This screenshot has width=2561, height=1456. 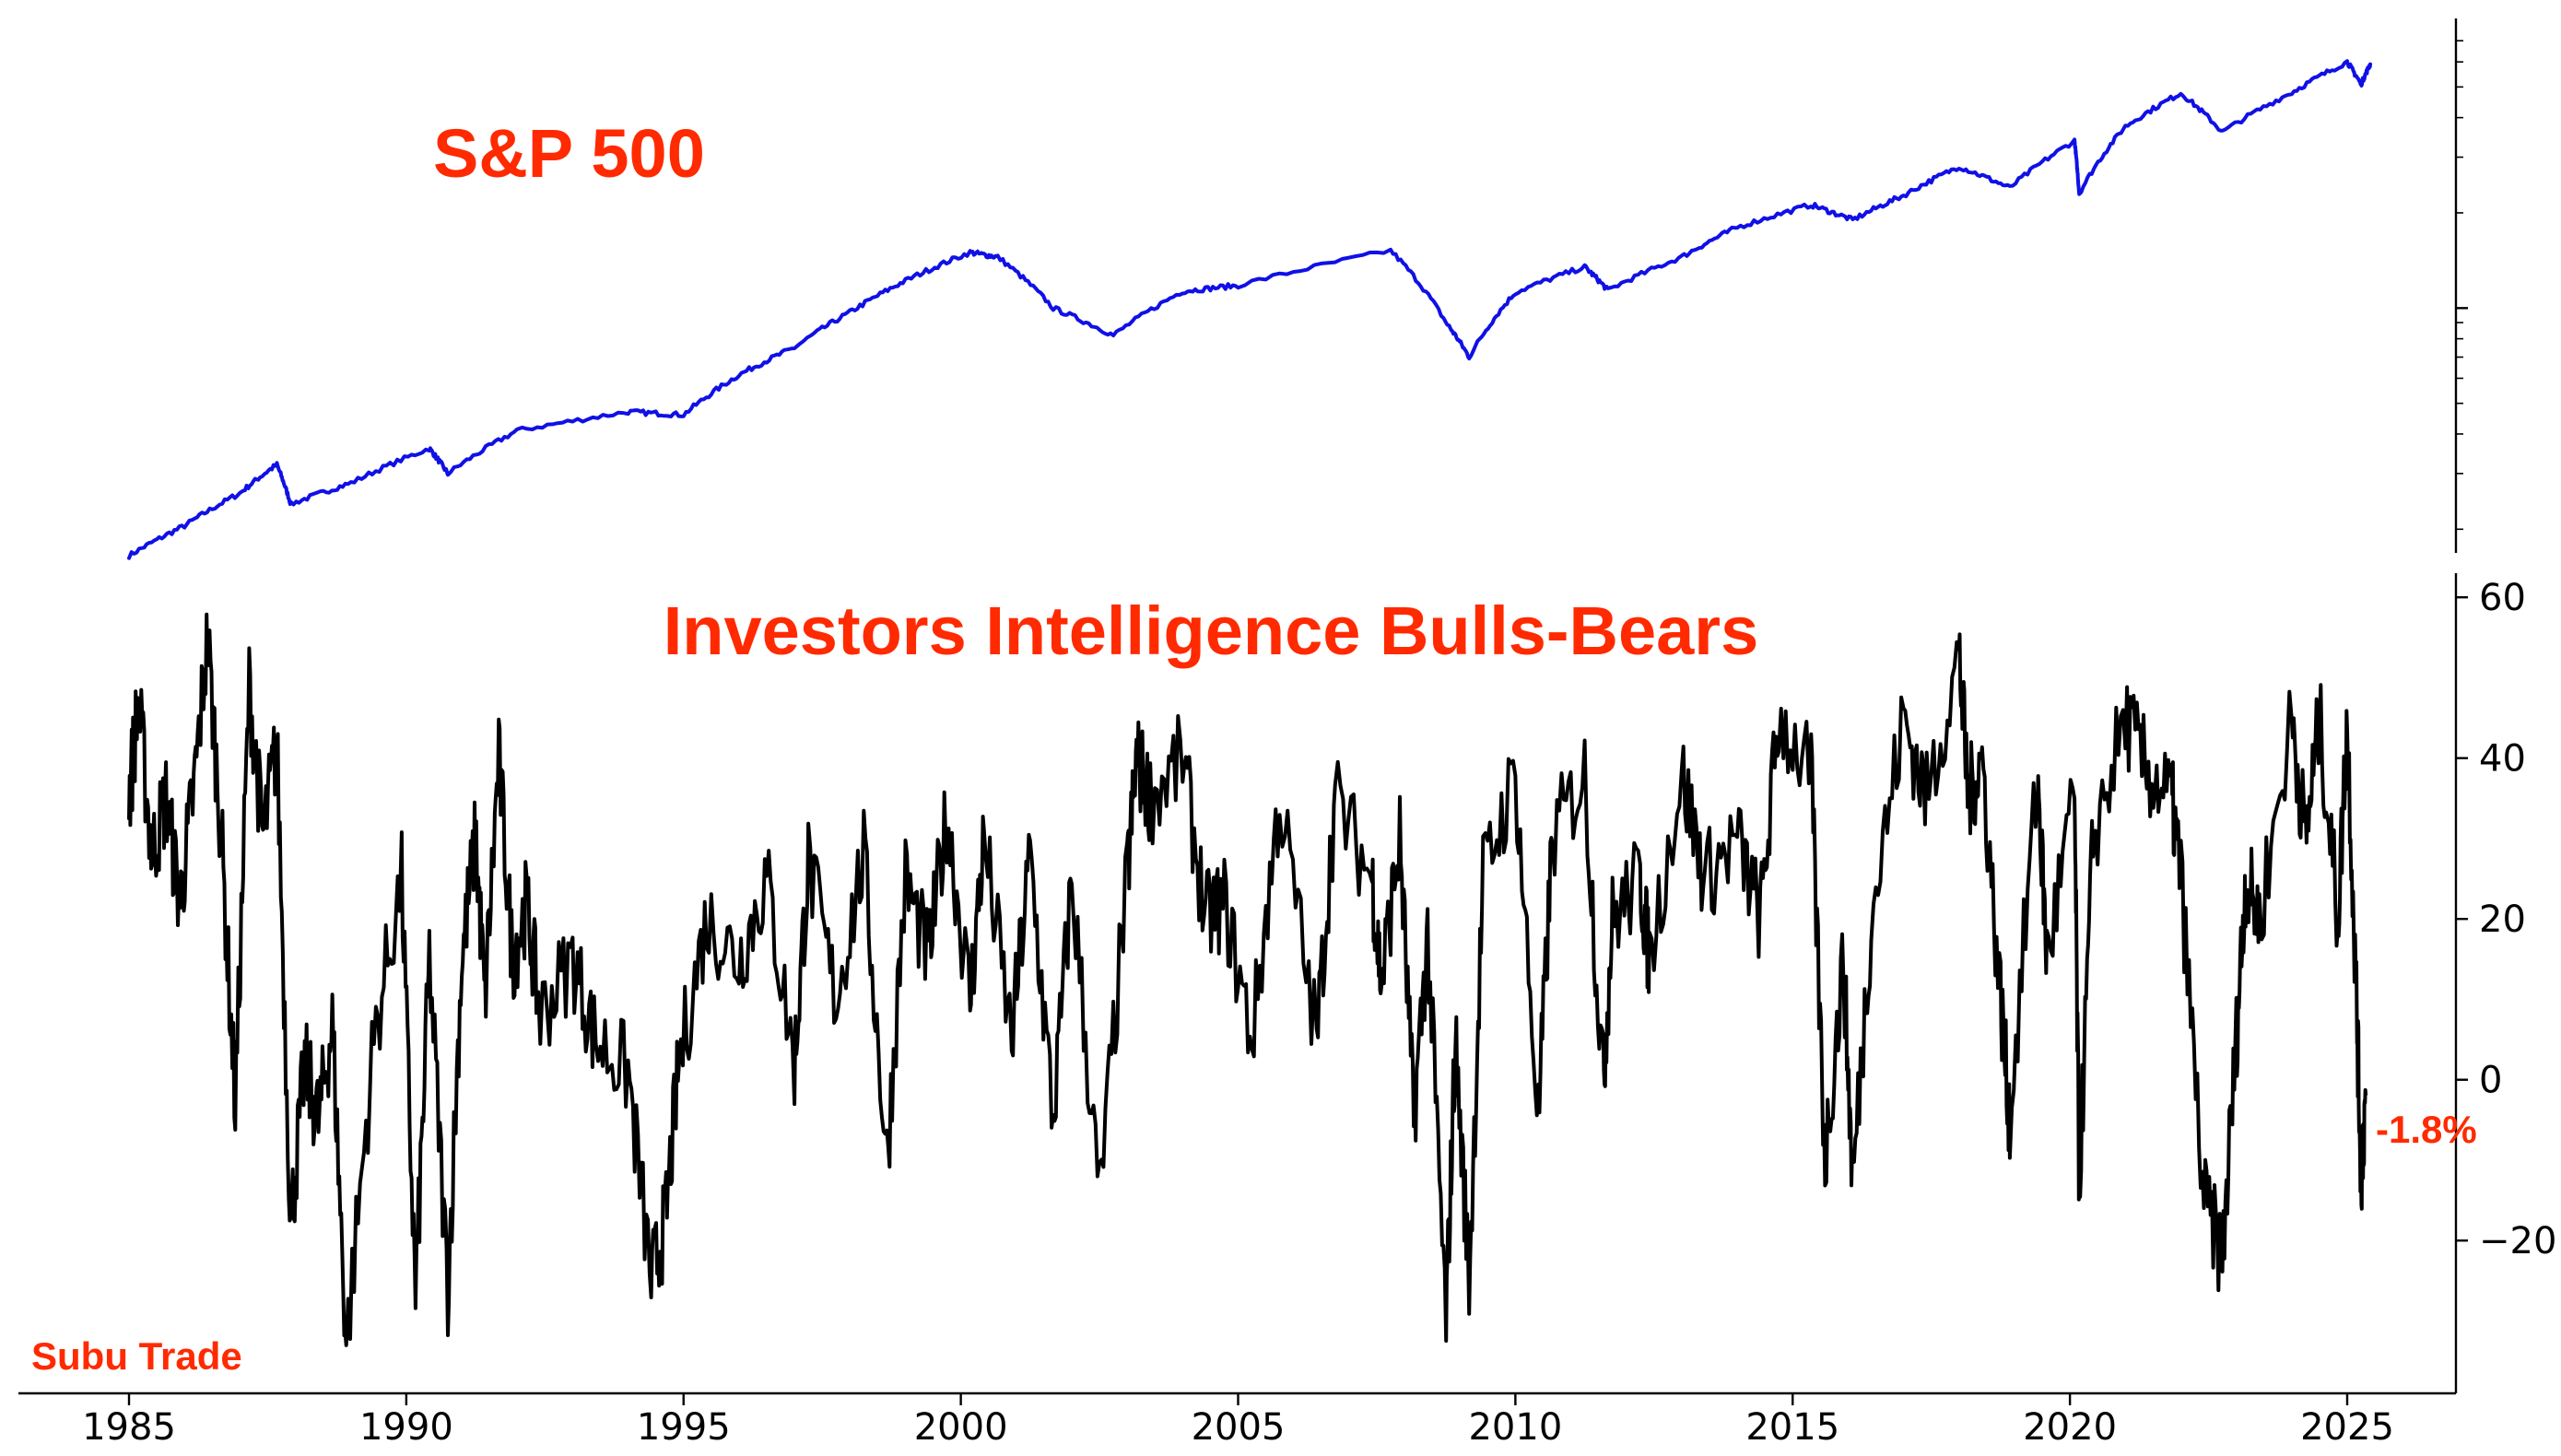 What do you see at coordinates (2491, 1081) in the screenshot?
I see `y-tick-label: 0` at bounding box center [2491, 1081].